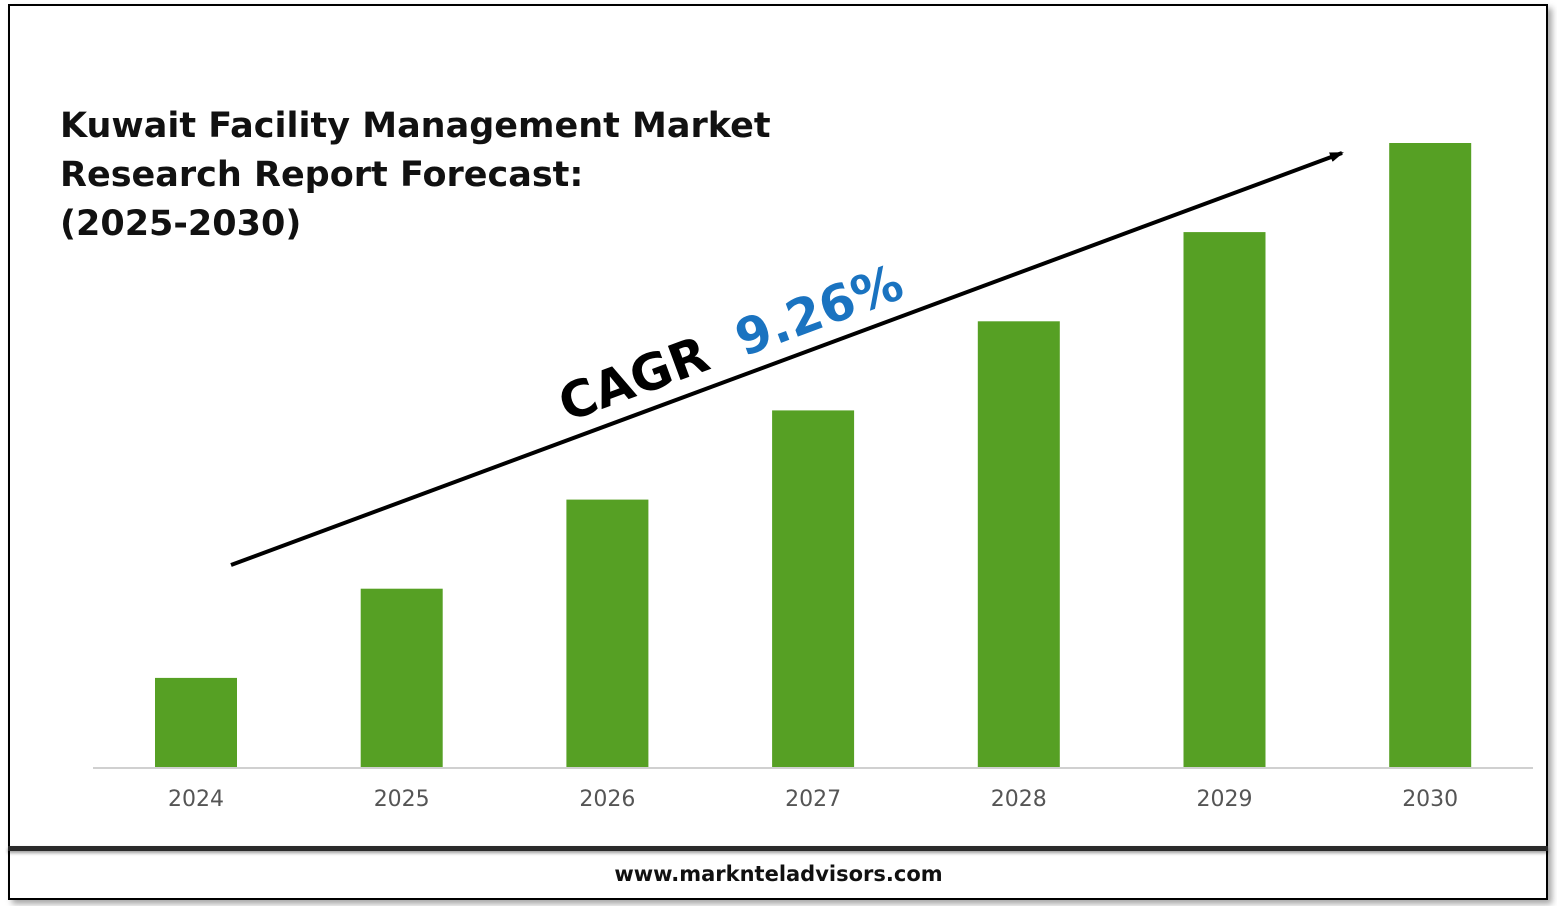 Image resolution: width=1557 pixels, height=906 pixels. I want to click on bar-2030, so click(1430, 455).